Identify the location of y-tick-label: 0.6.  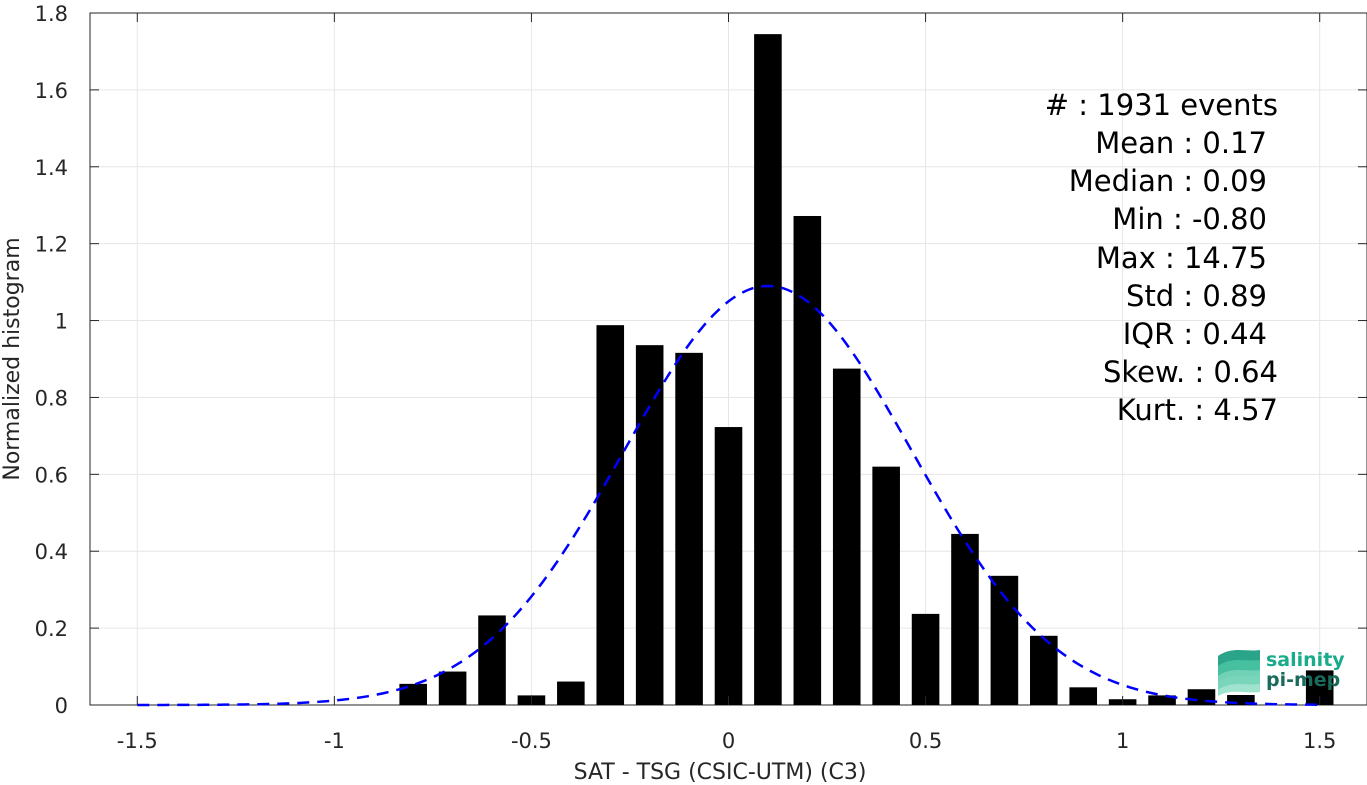
(51, 475).